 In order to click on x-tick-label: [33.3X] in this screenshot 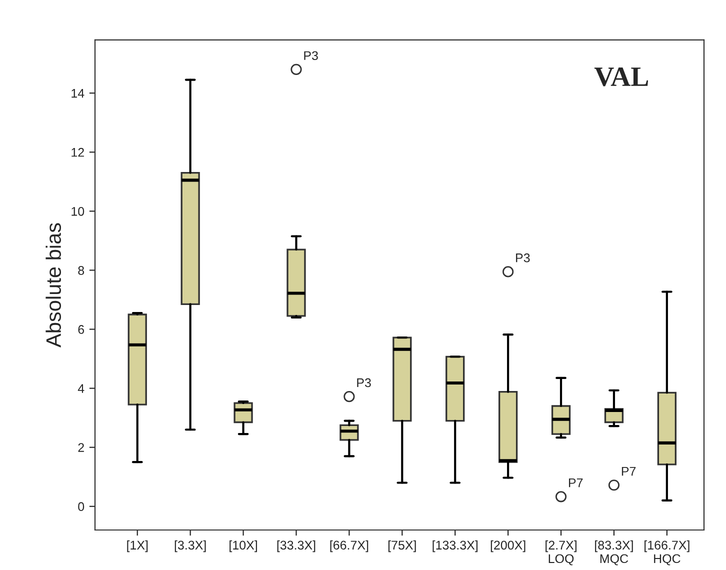, I will do `click(296, 546)`.